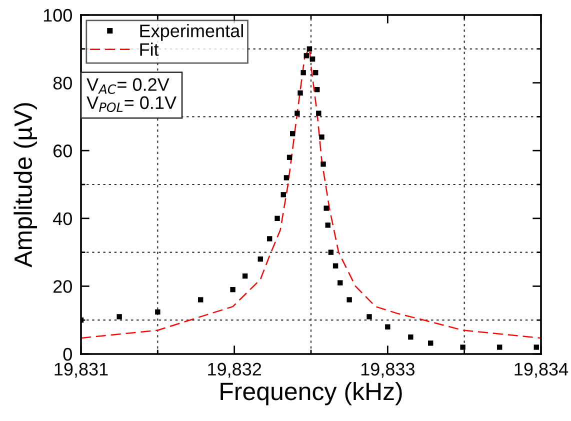 This screenshot has width=571, height=421. I want to click on legend-label: Experimental, so click(191, 32).